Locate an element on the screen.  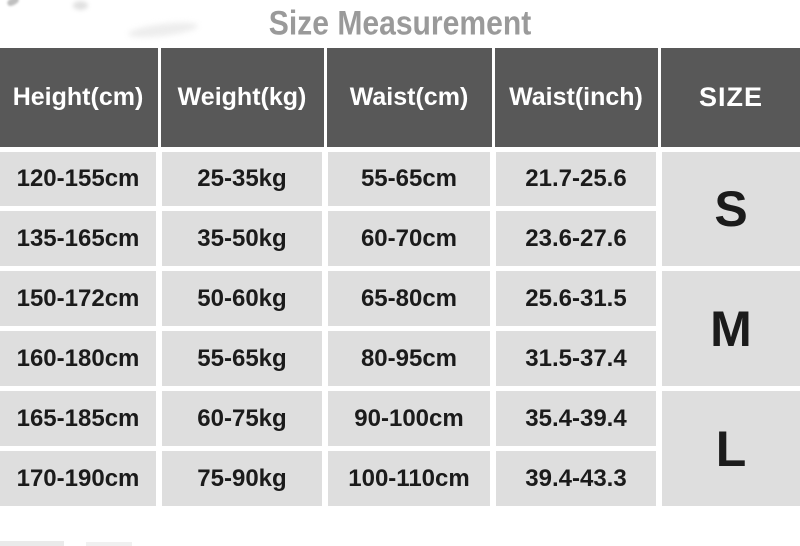
cell-row2-waist-cm: 60-70cm is located at coordinates (409, 238).